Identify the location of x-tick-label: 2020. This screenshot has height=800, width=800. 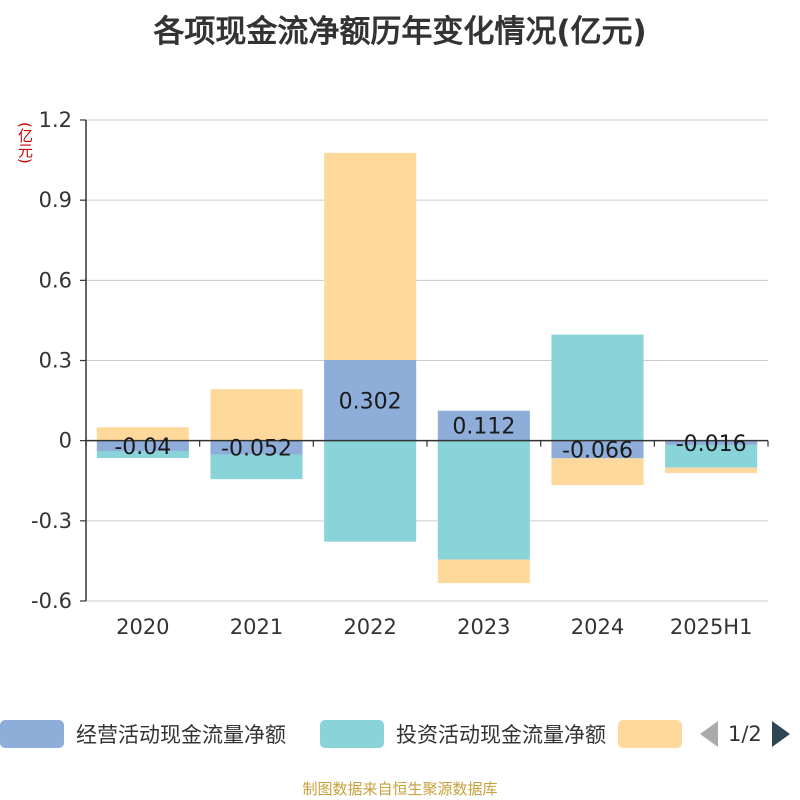
(142, 627).